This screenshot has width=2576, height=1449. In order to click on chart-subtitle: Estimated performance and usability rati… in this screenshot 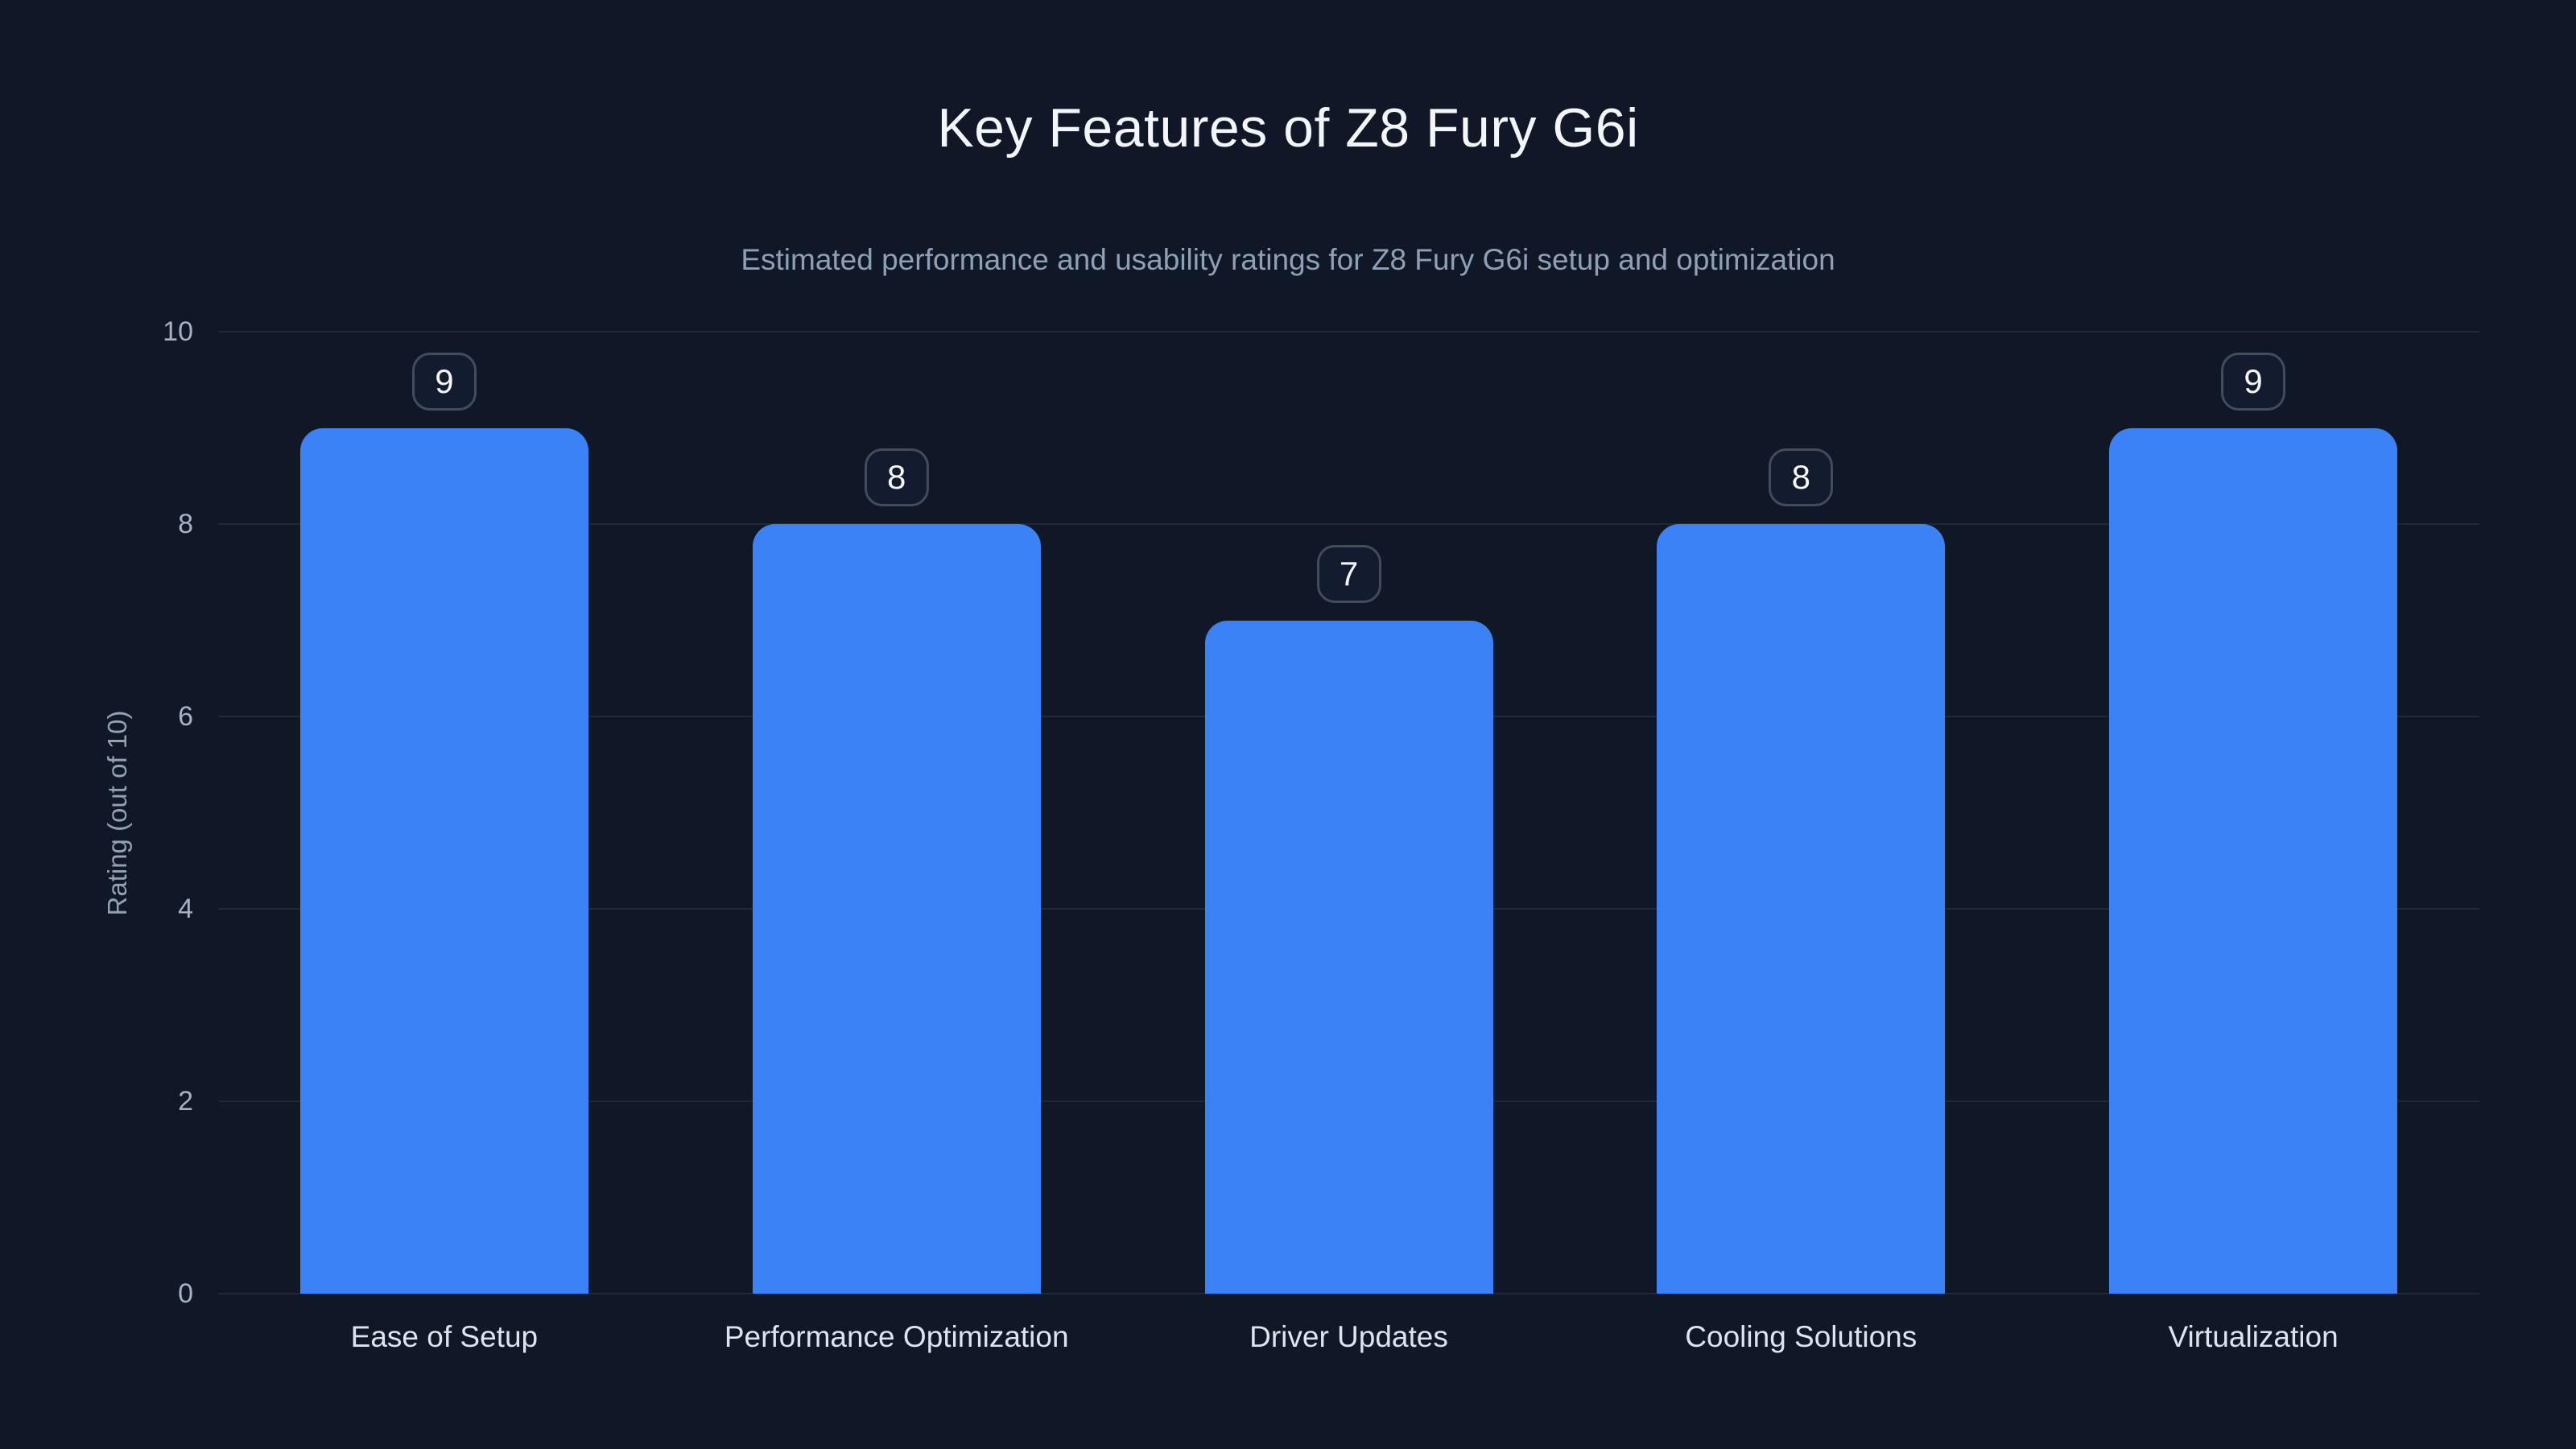, I will do `click(1288, 259)`.